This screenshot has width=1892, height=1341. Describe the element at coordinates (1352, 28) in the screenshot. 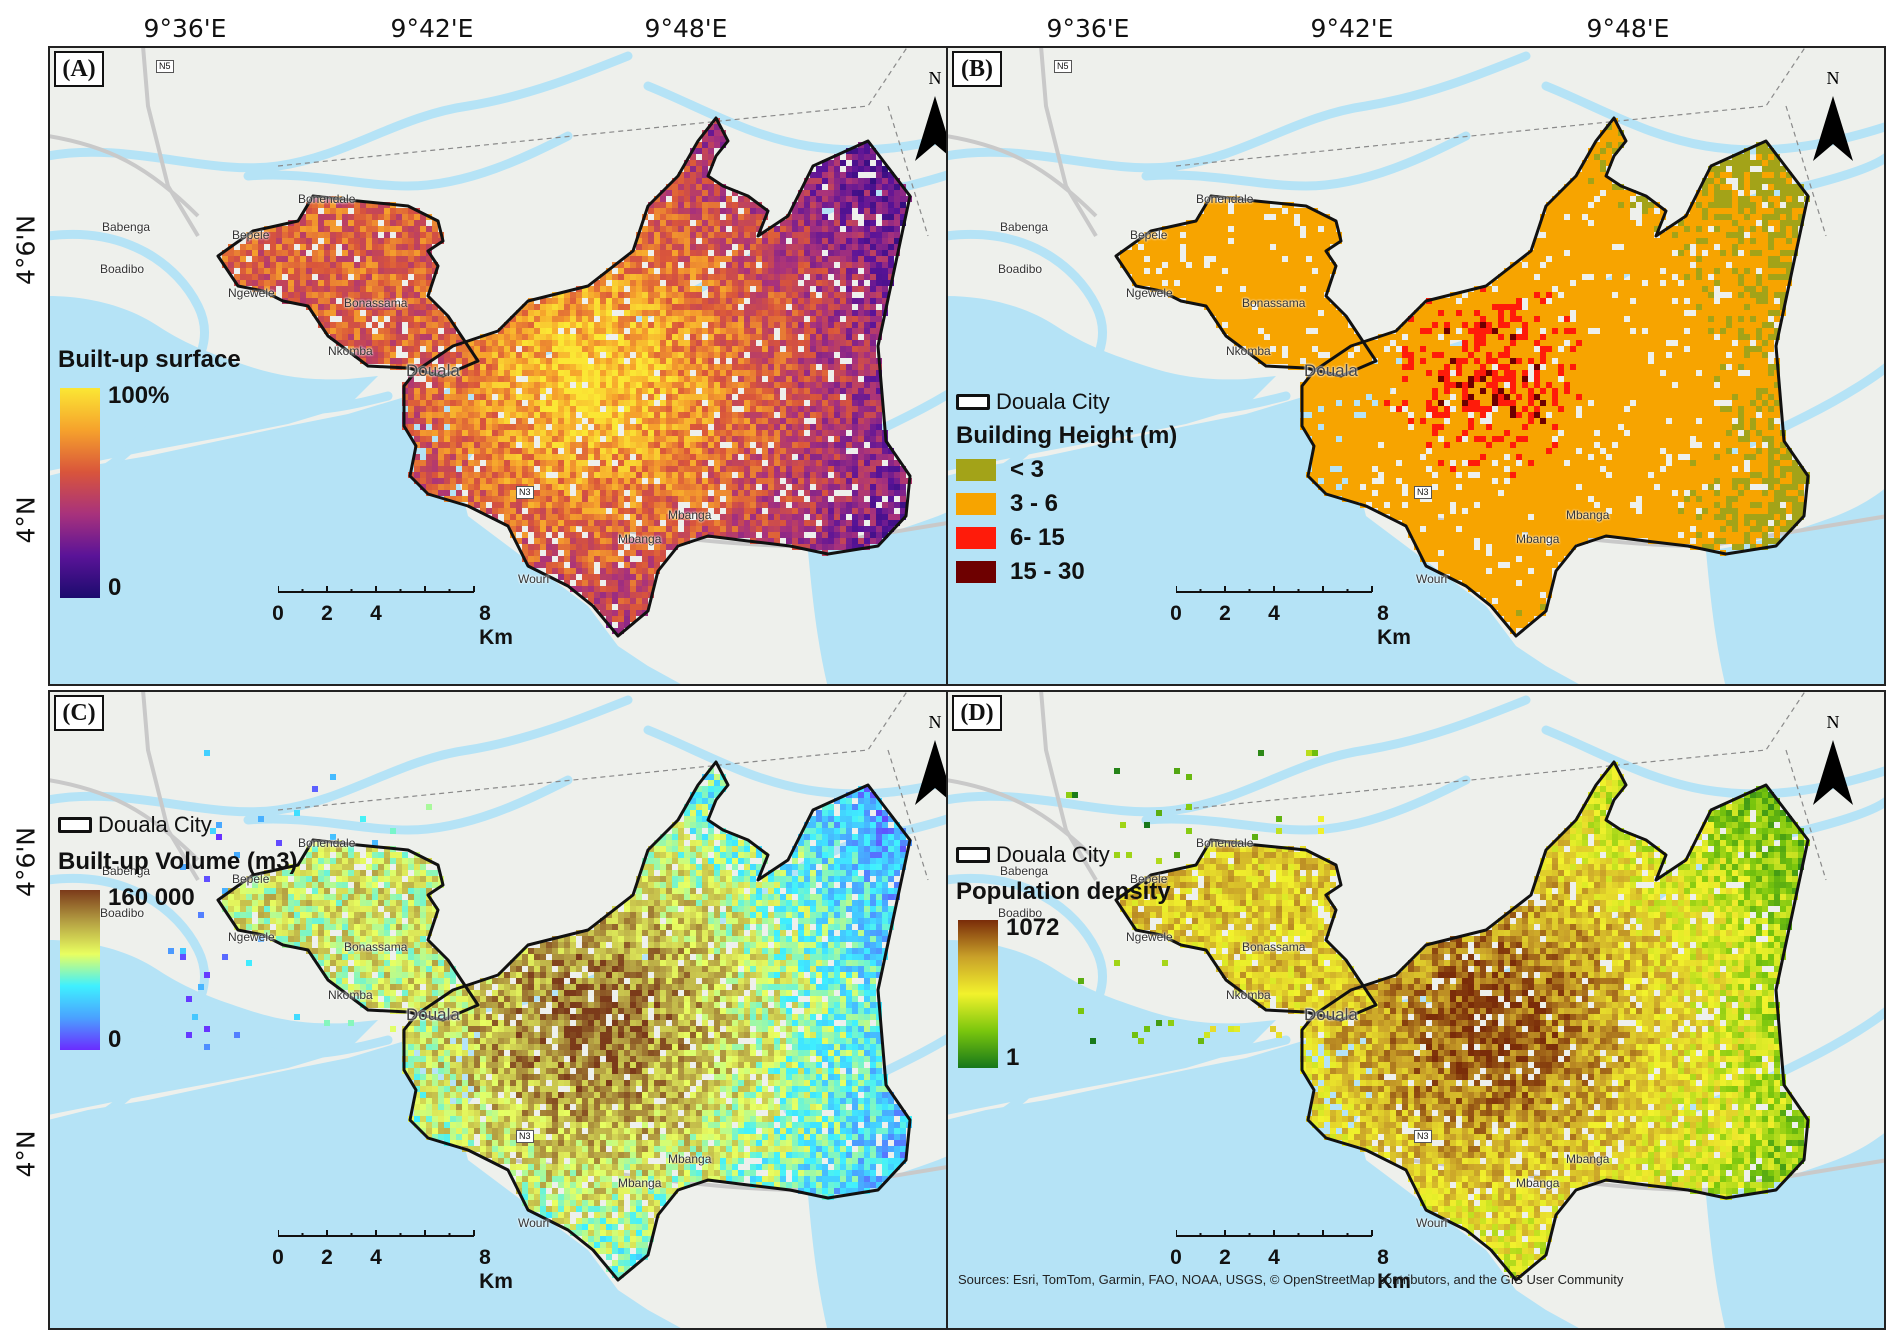

I see `lon-label-top-5: 9°42'E` at that location.